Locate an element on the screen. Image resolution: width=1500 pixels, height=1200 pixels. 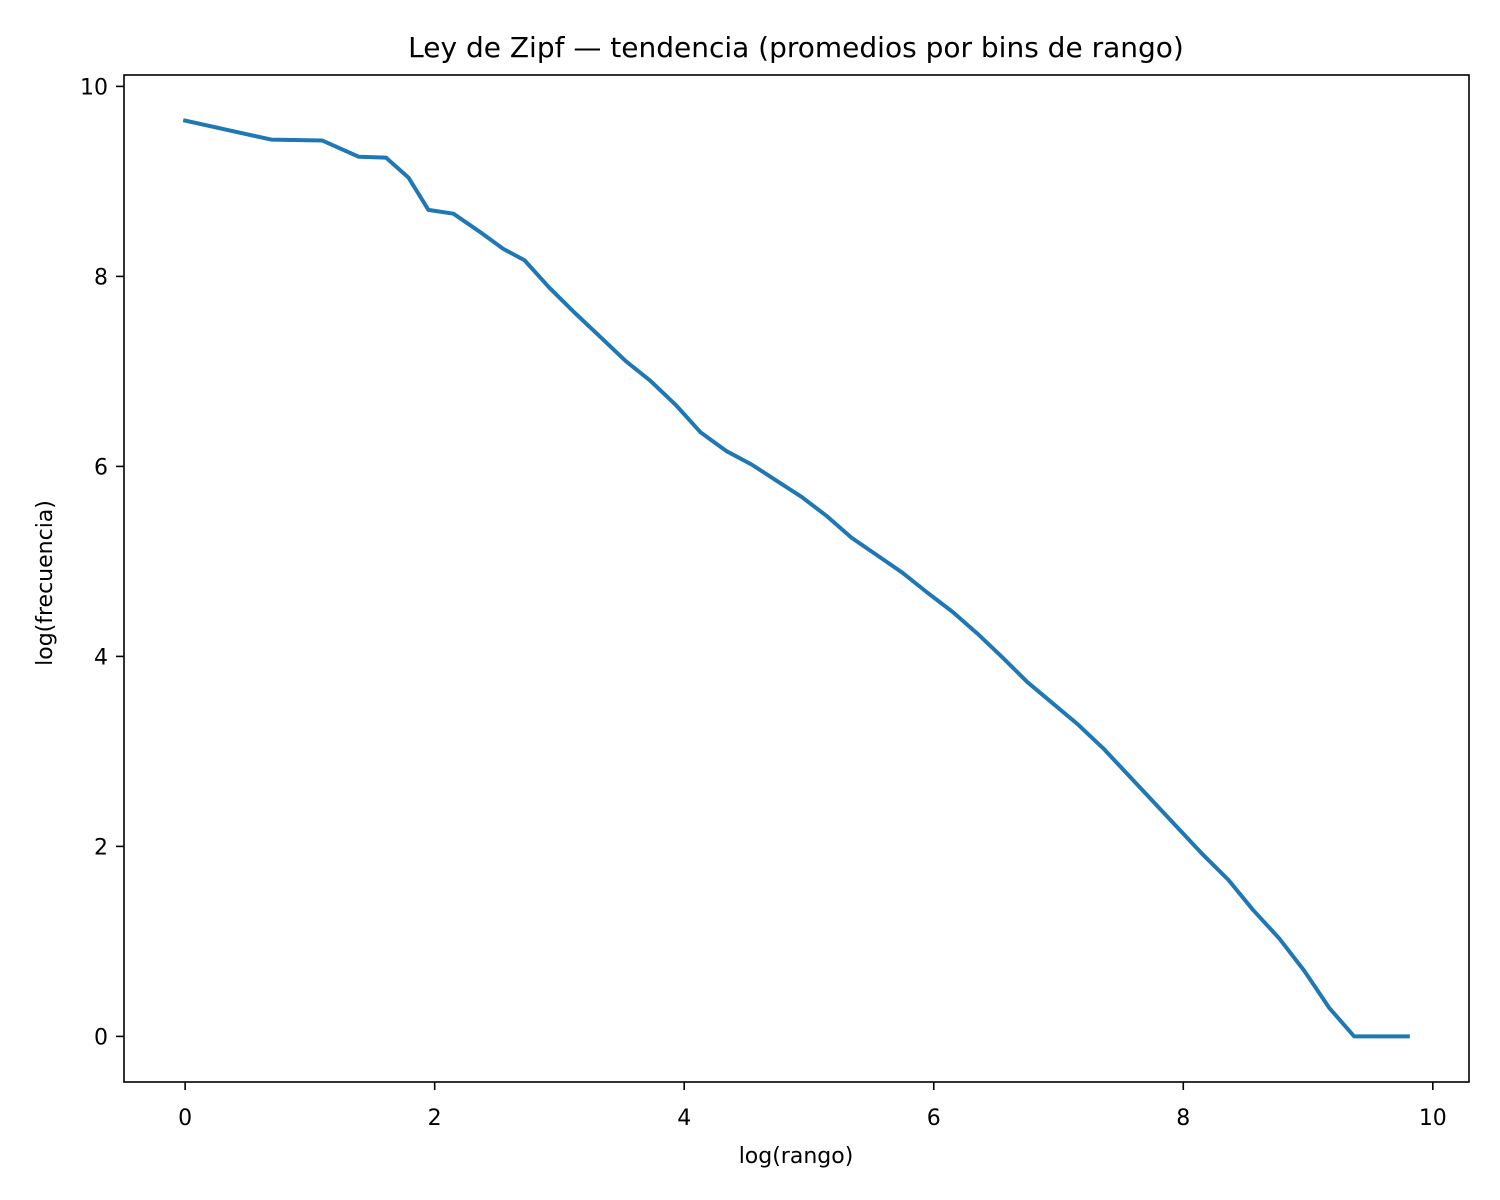
x-tick-label: 10 is located at coordinates (1433, 1118).